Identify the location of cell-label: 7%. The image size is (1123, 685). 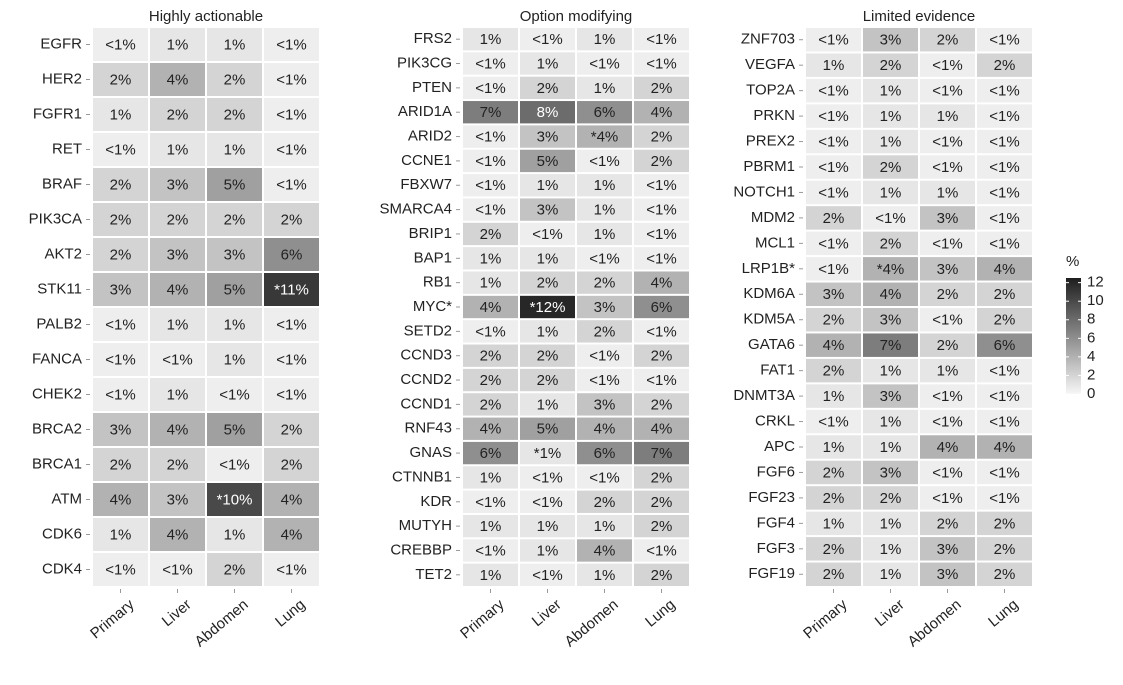
(491, 112).